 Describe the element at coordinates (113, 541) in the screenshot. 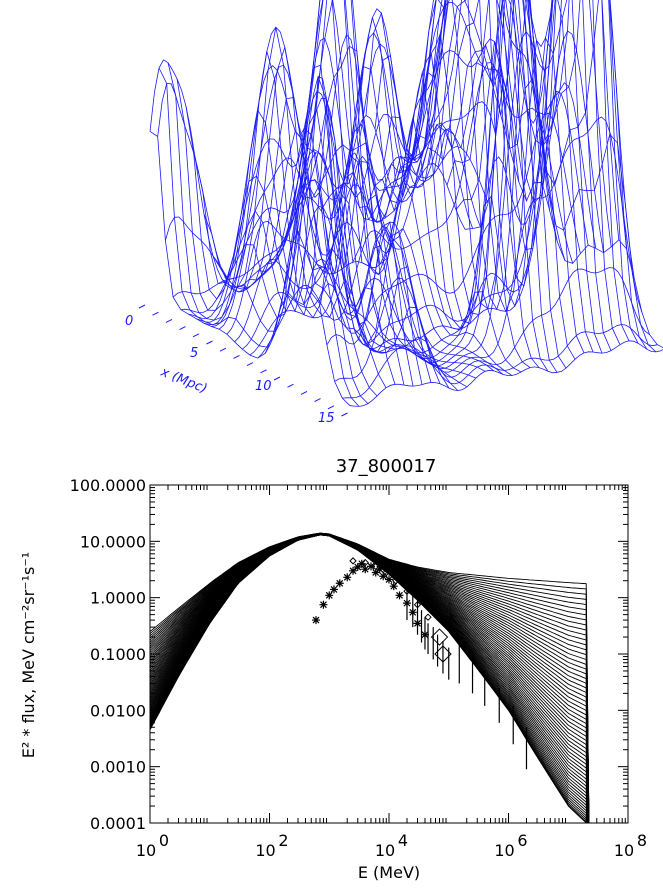

I see `y-tick-label: 10.0000` at that location.